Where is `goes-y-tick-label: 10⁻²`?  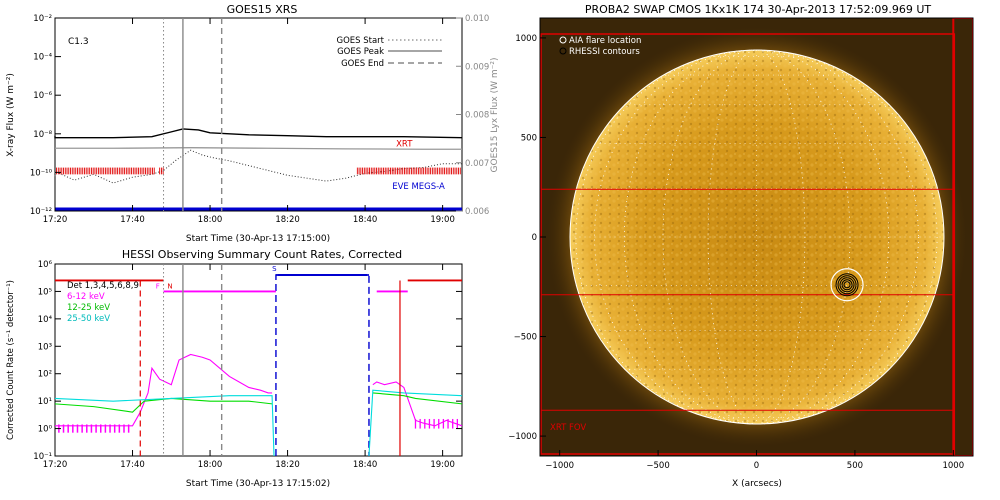
goes-y-tick-label: 10⁻² is located at coordinates (42, 19).